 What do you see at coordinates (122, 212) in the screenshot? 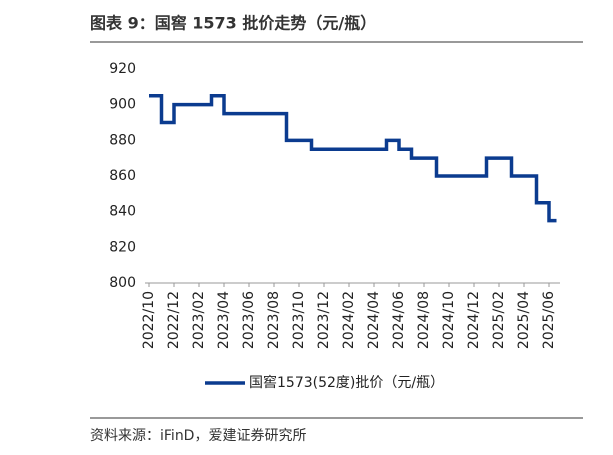
I see `y-tick-label: 840` at bounding box center [122, 212].